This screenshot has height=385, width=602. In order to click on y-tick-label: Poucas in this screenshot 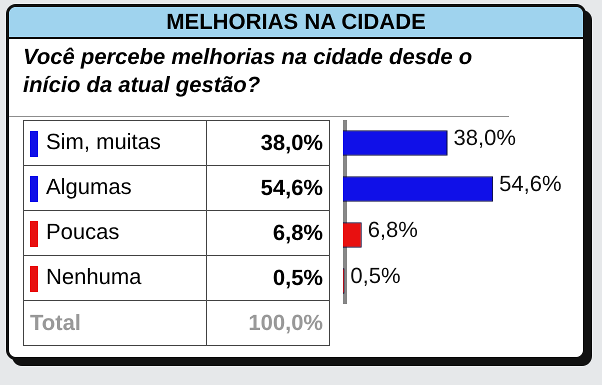, I will do `click(115, 233)`.